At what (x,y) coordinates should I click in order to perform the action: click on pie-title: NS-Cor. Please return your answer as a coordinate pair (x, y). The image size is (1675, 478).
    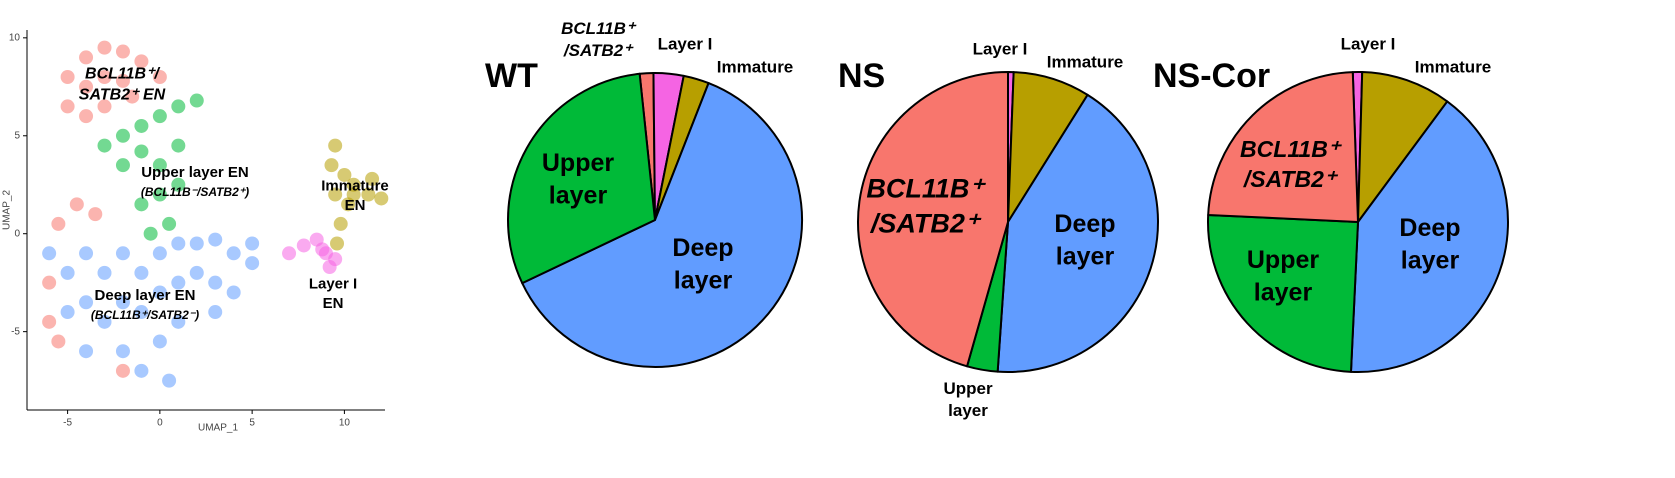
    Looking at the image, I should click on (1211, 76).